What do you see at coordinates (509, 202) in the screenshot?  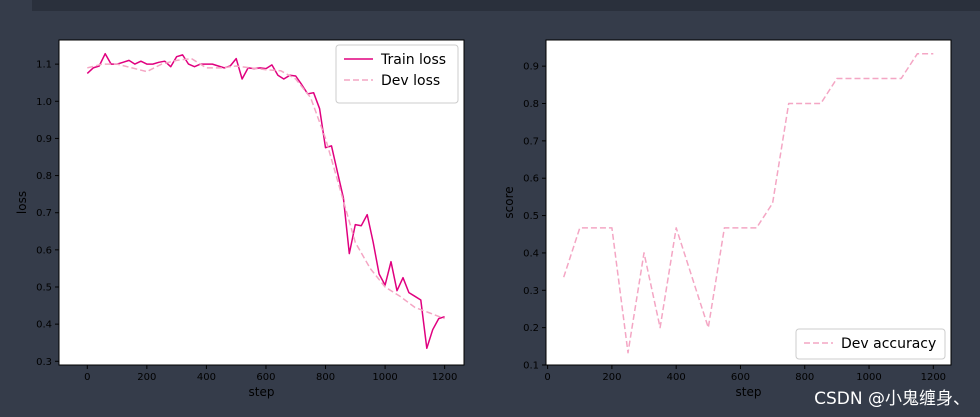 I see `y-axis-label: score` at bounding box center [509, 202].